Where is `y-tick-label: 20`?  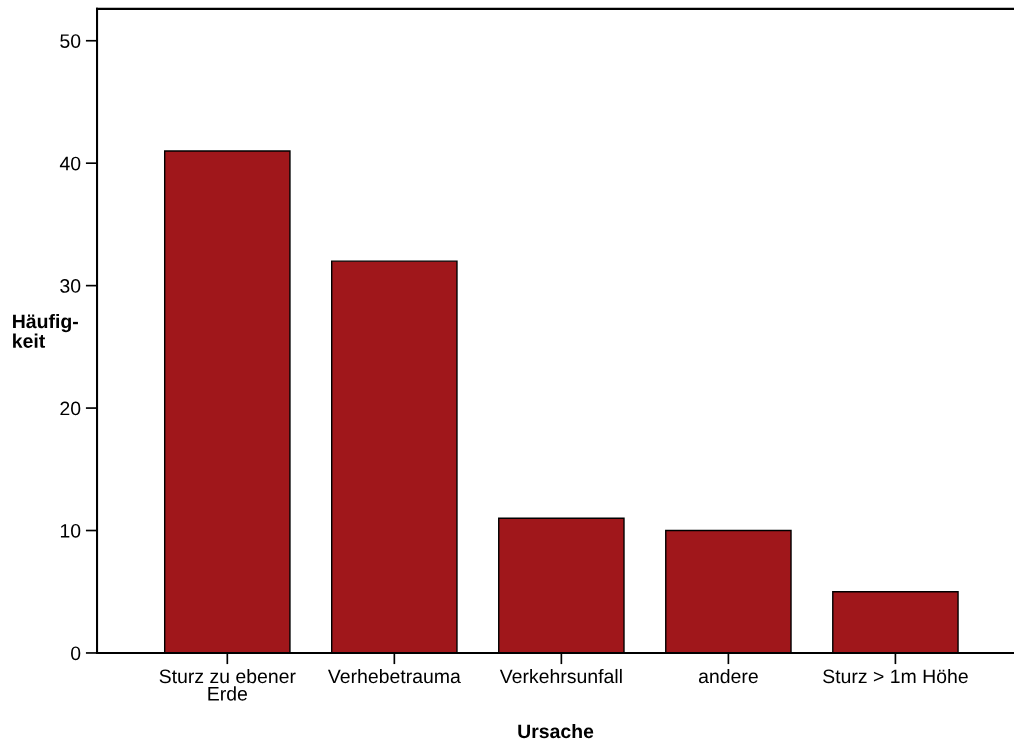 y-tick-label: 20 is located at coordinates (70, 408).